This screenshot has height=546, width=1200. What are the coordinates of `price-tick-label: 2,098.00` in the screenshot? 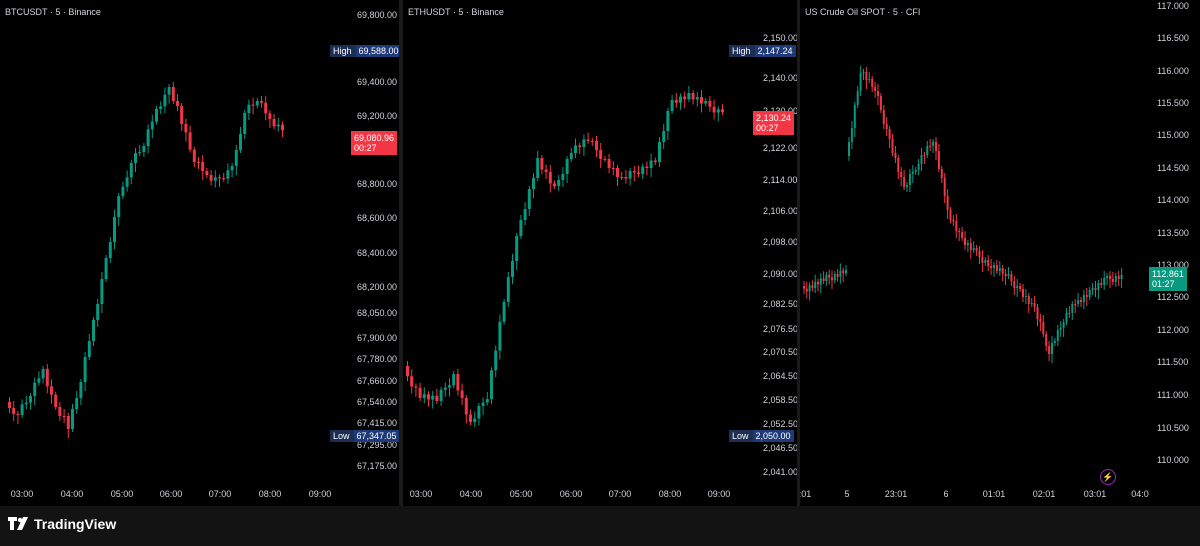 It's located at (780, 242).